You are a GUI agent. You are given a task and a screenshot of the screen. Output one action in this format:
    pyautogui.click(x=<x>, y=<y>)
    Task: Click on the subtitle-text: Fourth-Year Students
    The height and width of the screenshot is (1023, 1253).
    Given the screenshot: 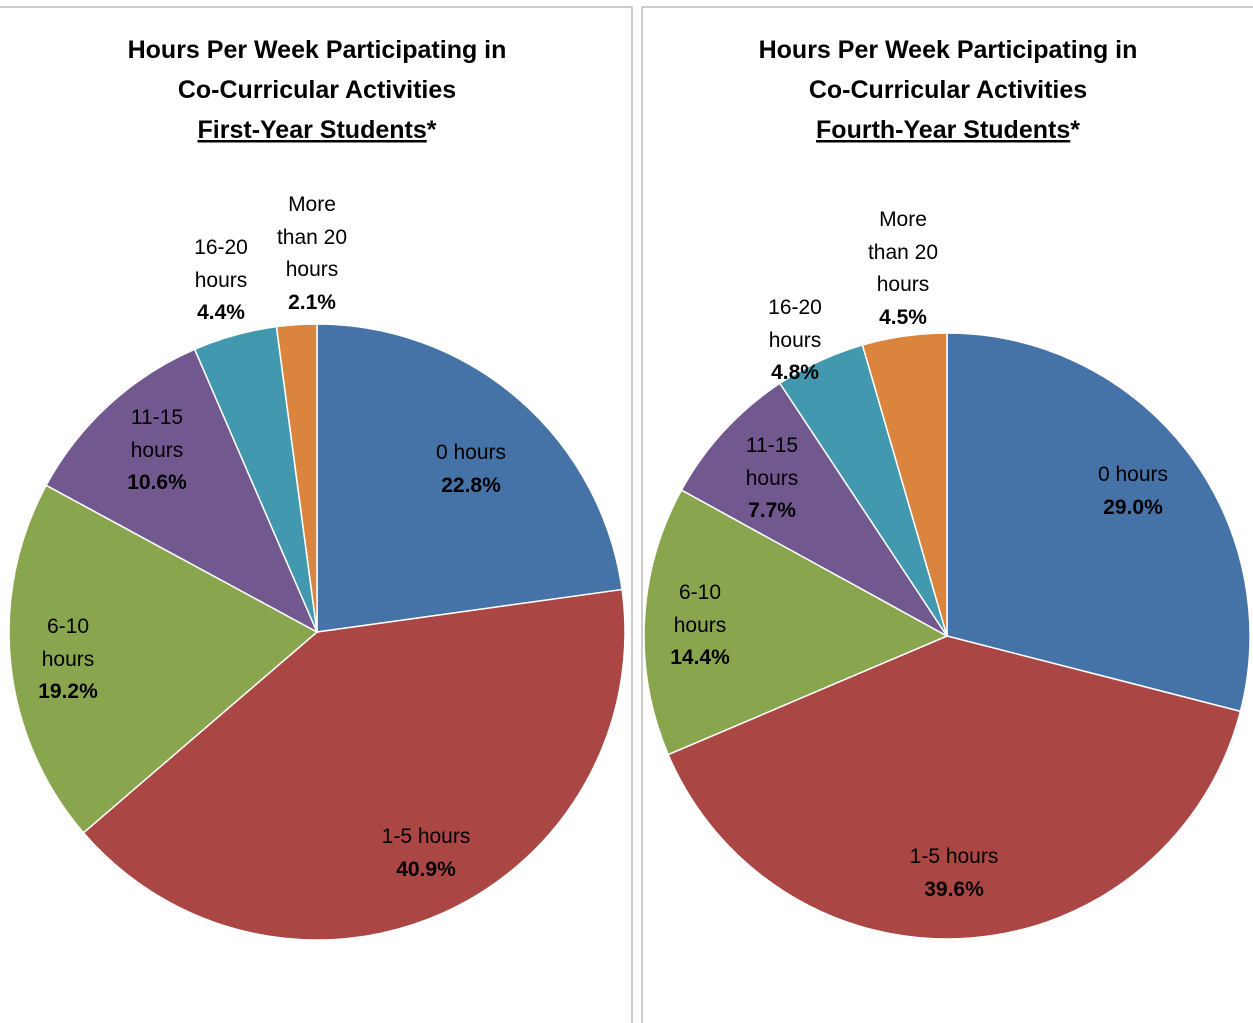 What is the action you would take?
    pyautogui.click(x=943, y=130)
    